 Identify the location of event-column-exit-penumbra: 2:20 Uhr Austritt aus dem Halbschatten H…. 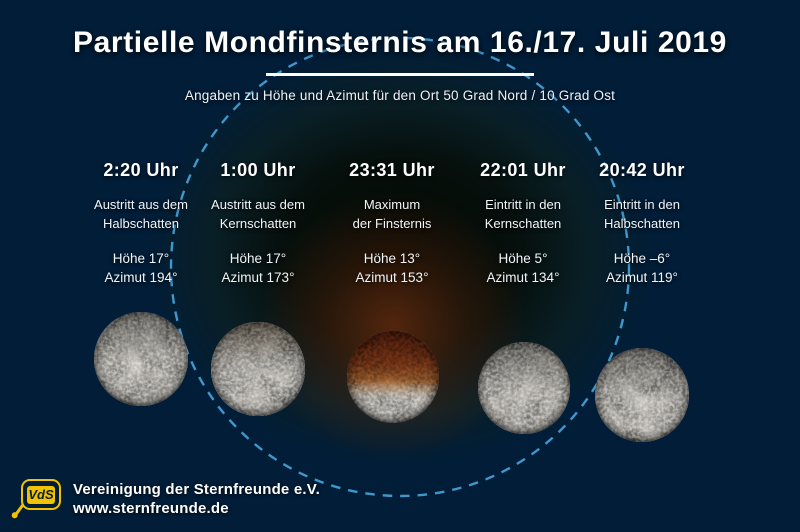
(141, 223).